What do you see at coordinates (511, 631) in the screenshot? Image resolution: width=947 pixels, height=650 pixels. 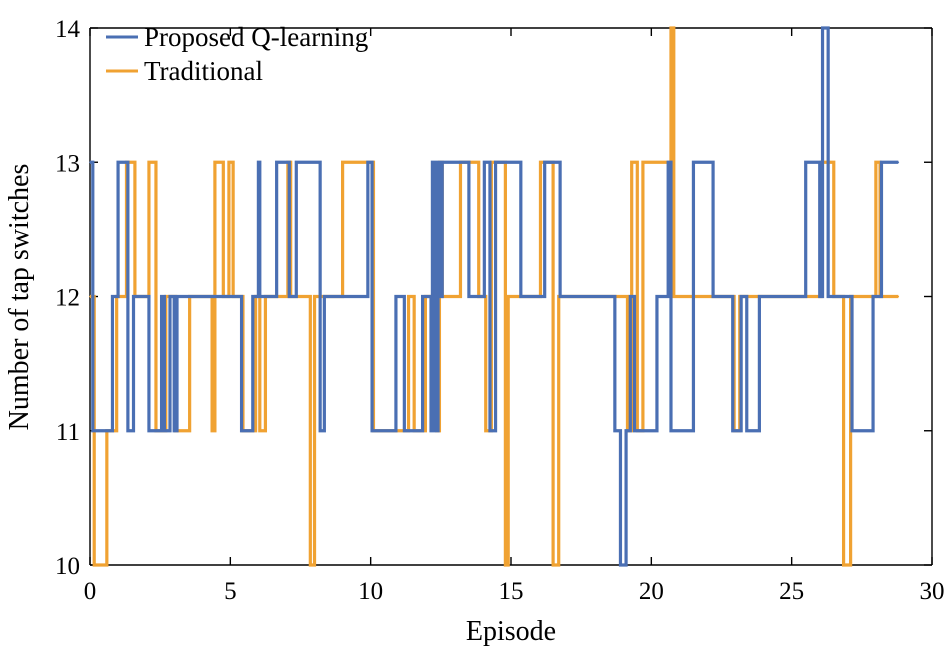 I see `x-axis-title: Episode` at bounding box center [511, 631].